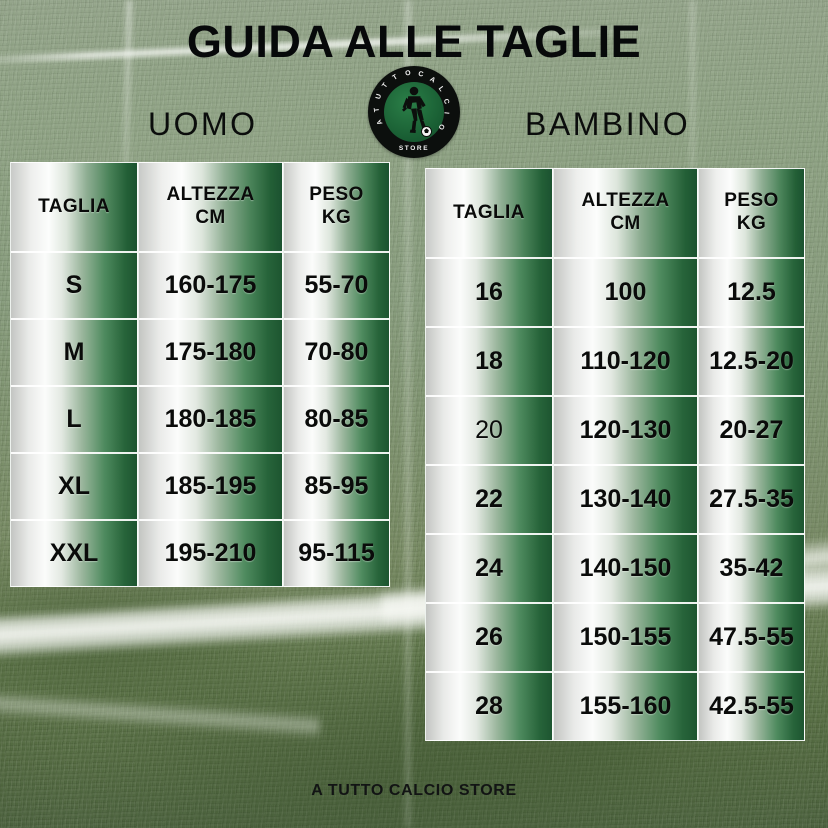 This screenshot has width=828, height=828. I want to click on table-row: S 160-175 55-70, so click(200, 285).